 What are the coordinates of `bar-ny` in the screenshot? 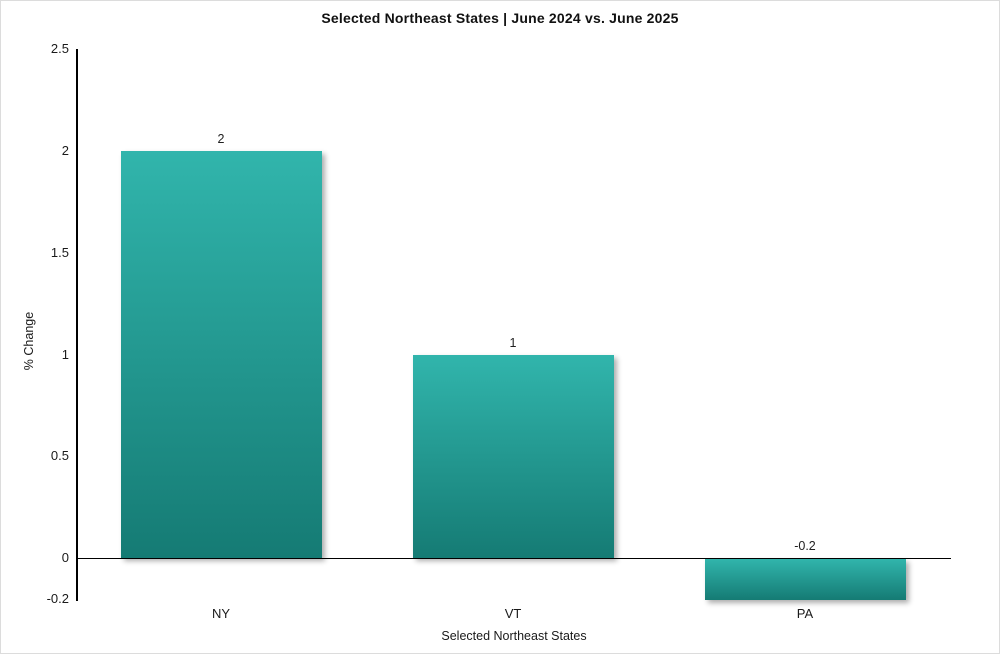 It's located at (221, 354).